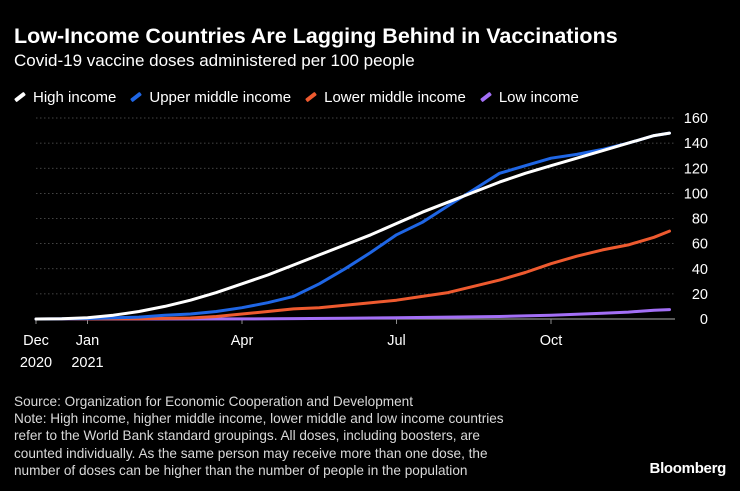 The image size is (740, 491). What do you see at coordinates (688, 468) in the screenshot?
I see `bloomberg-logo: Bloomberg` at bounding box center [688, 468].